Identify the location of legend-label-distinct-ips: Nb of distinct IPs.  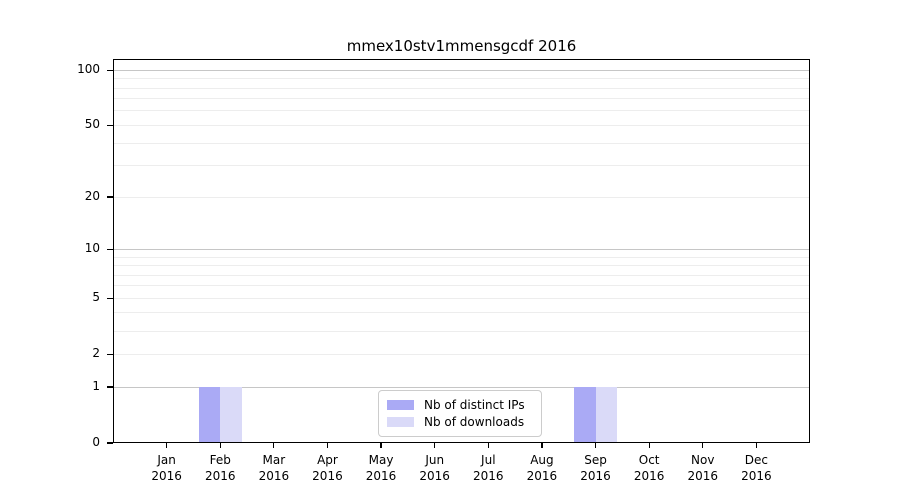
(474, 405).